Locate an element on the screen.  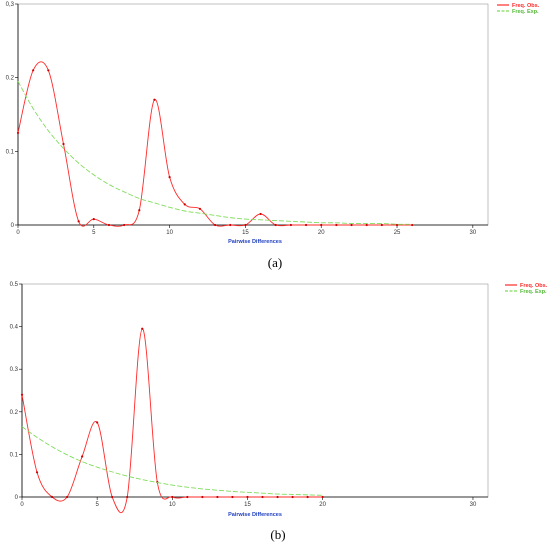
panel-caption-b: (b) is located at coordinates (277, 534).